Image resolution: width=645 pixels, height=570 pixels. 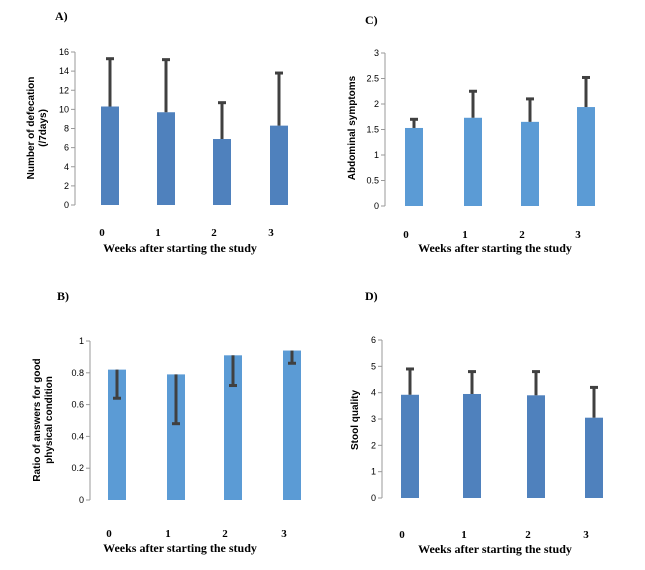 What do you see at coordinates (63, 296) in the screenshot?
I see `panel-label: B)` at bounding box center [63, 296].